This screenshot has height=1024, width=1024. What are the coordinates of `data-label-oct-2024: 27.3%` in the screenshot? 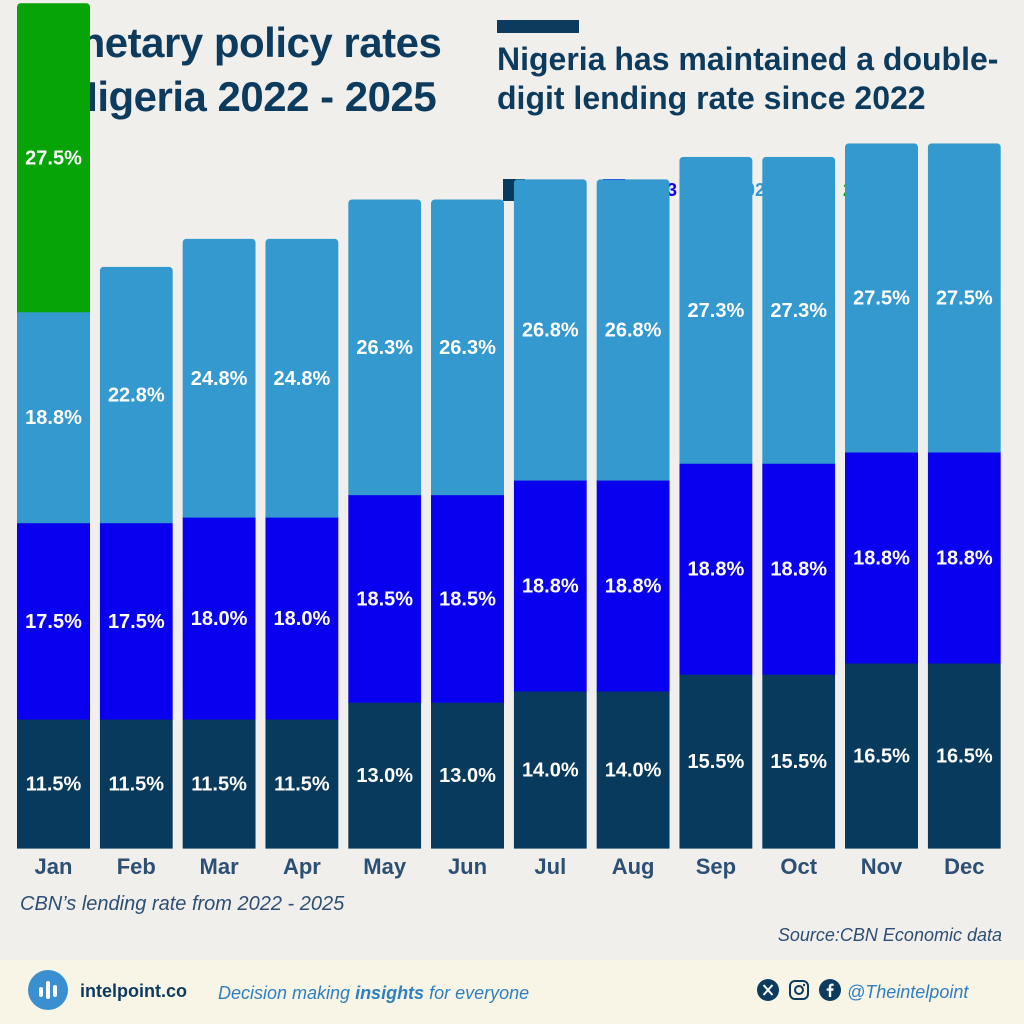 It's located at (798, 311).